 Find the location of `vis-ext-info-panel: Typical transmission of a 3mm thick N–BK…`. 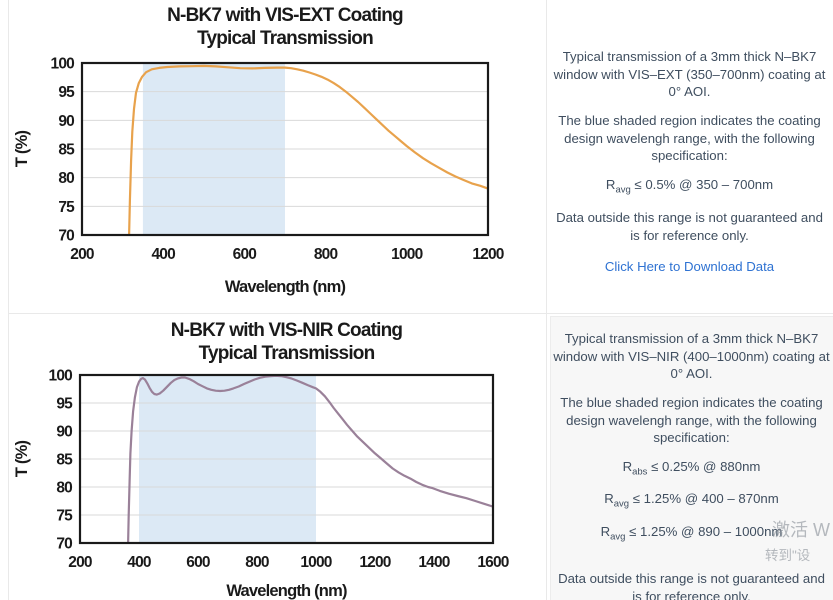

vis-ext-info-panel: Typical transmission of a 3mm thick N–BK… is located at coordinates (689, 162).